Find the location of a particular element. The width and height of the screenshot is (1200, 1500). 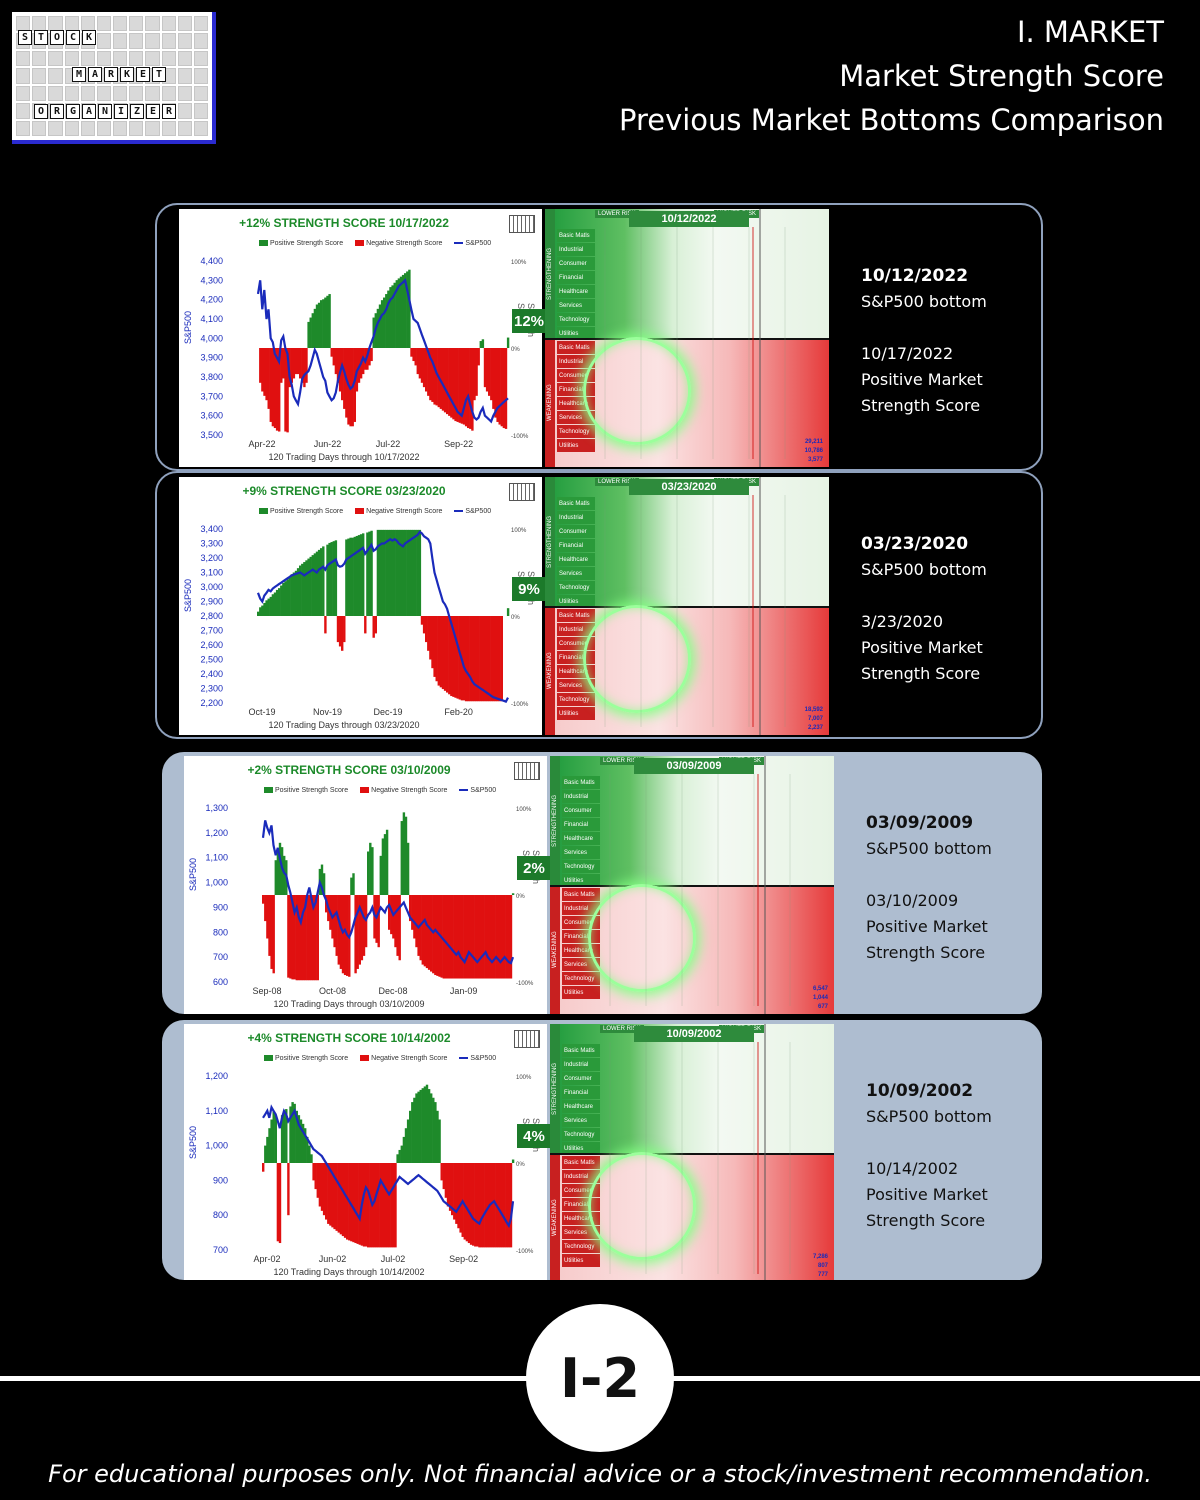

x-tick-label: Sep-02 is located at coordinates (463, 1259).